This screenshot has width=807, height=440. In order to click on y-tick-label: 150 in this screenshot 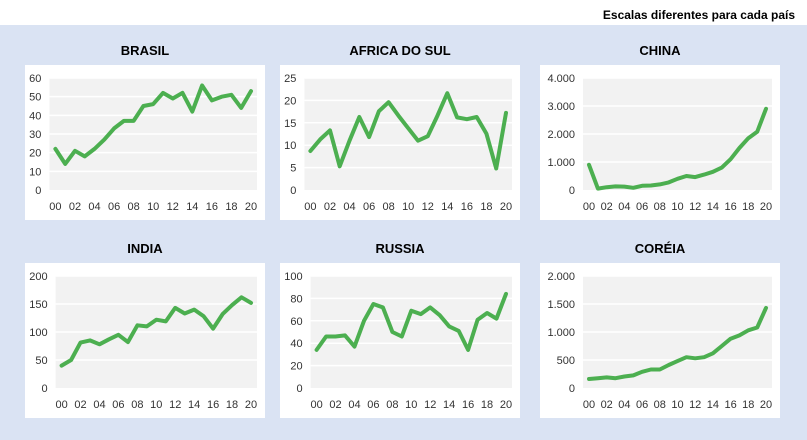, I will do `click(38, 305)`.